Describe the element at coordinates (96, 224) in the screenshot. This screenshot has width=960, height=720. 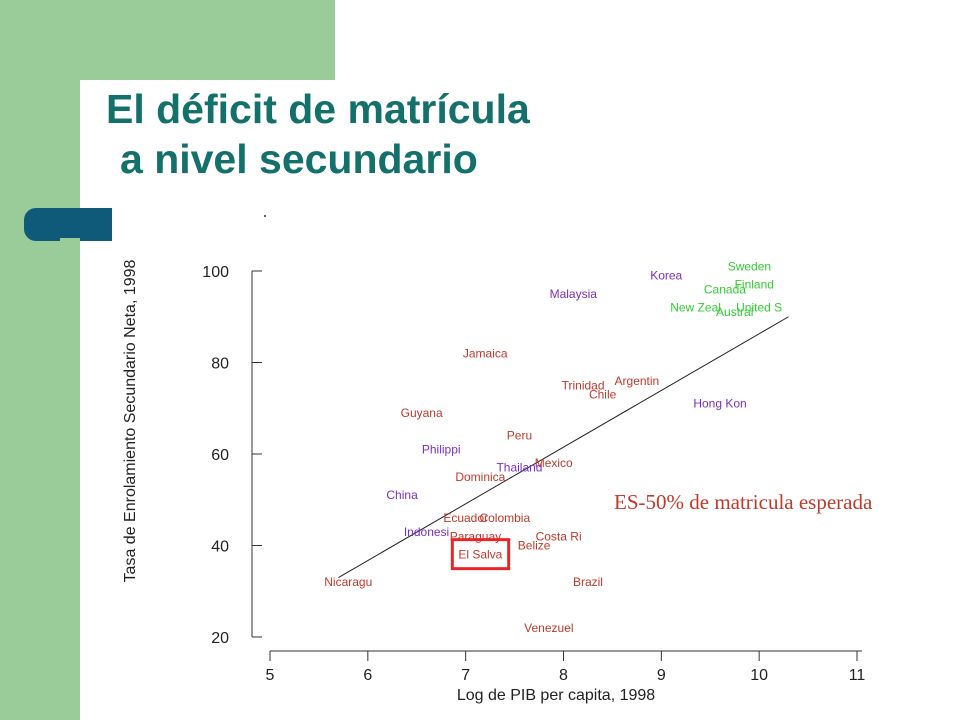
I see `decorative-pill-extension` at that location.